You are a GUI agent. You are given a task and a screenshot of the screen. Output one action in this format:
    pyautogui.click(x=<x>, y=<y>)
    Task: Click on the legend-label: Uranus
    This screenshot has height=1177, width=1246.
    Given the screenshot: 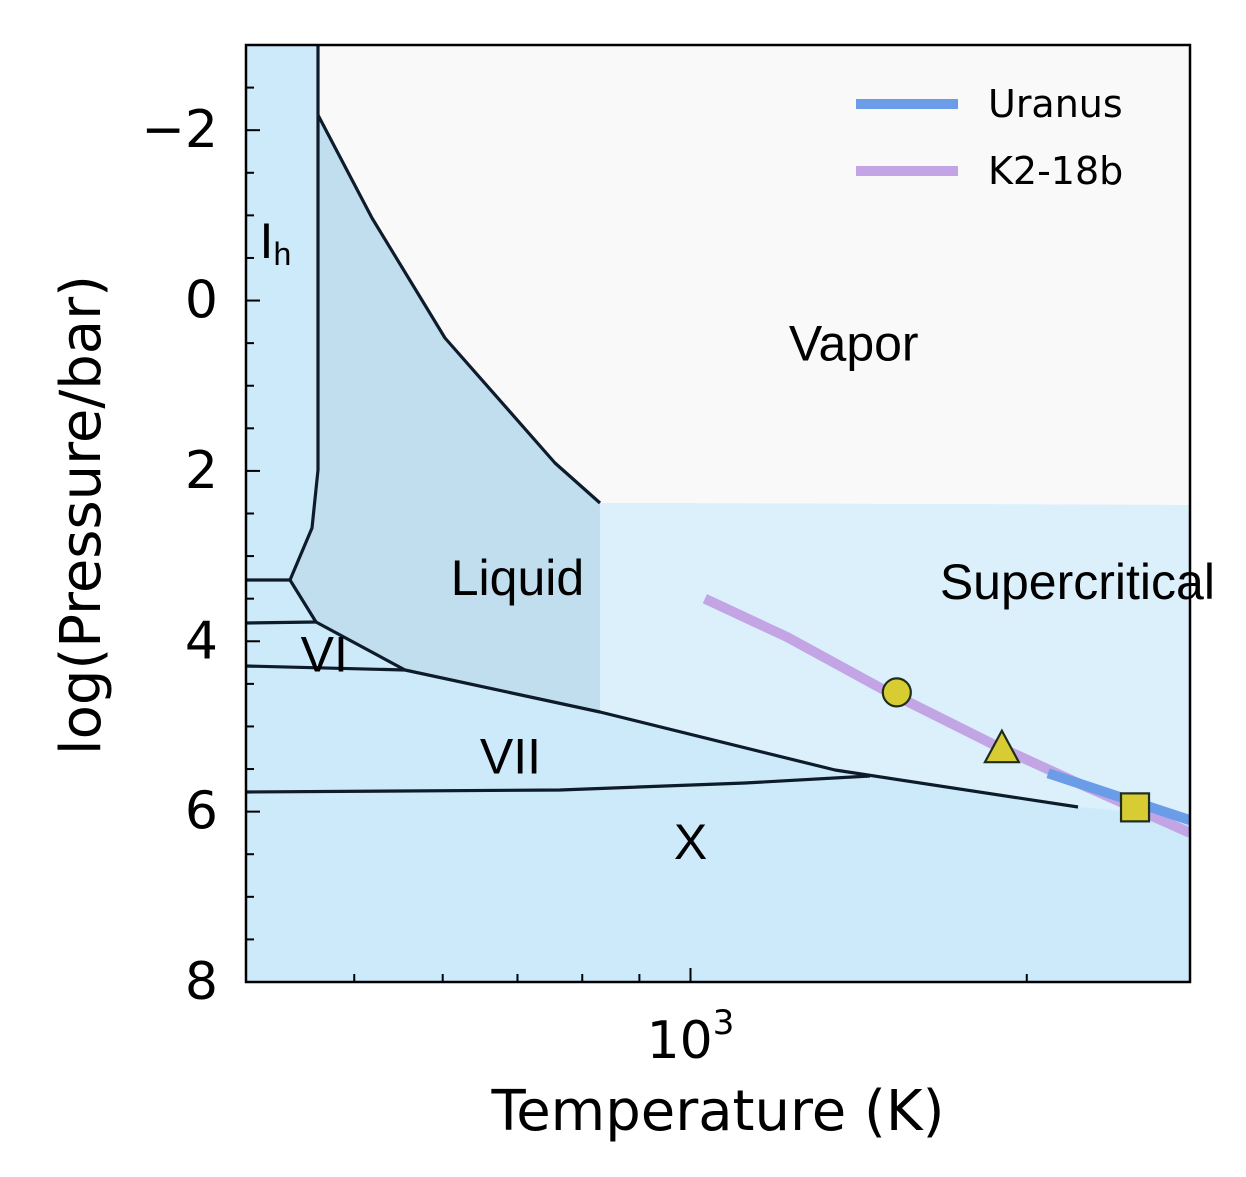 What is the action you would take?
    pyautogui.click(x=1055, y=104)
    